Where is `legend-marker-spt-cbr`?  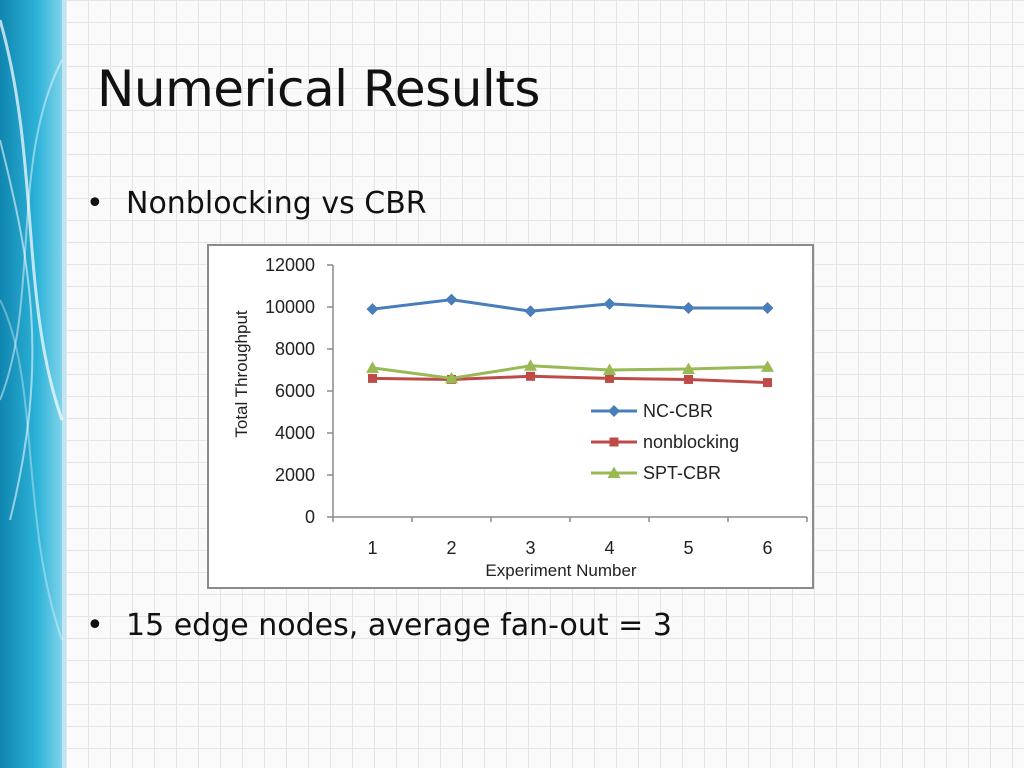 legend-marker-spt-cbr is located at coordinates (614, 472).